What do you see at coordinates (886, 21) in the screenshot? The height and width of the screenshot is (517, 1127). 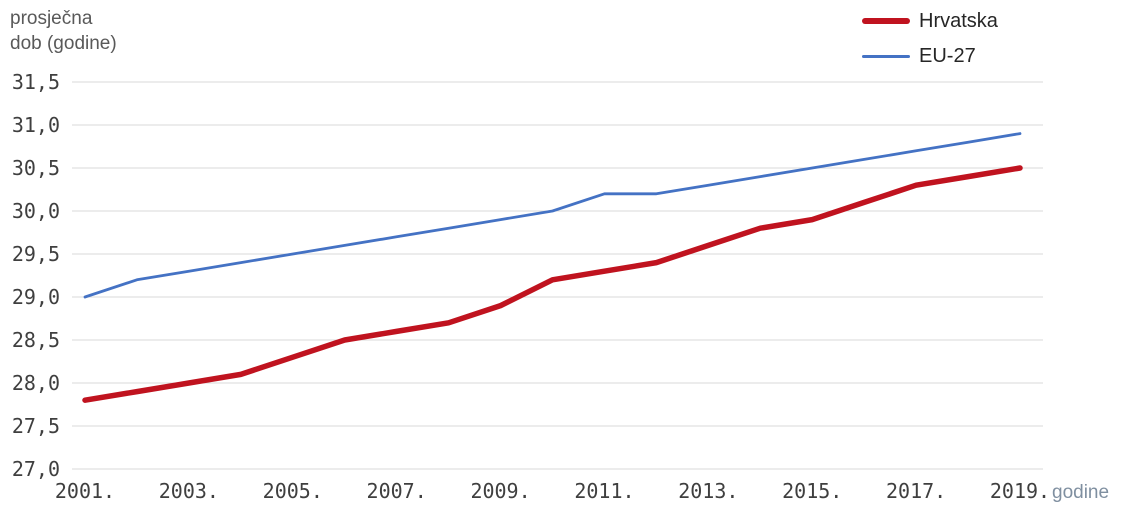 I see `hrvatska-line-swatch` at bounding box center [886, 21].